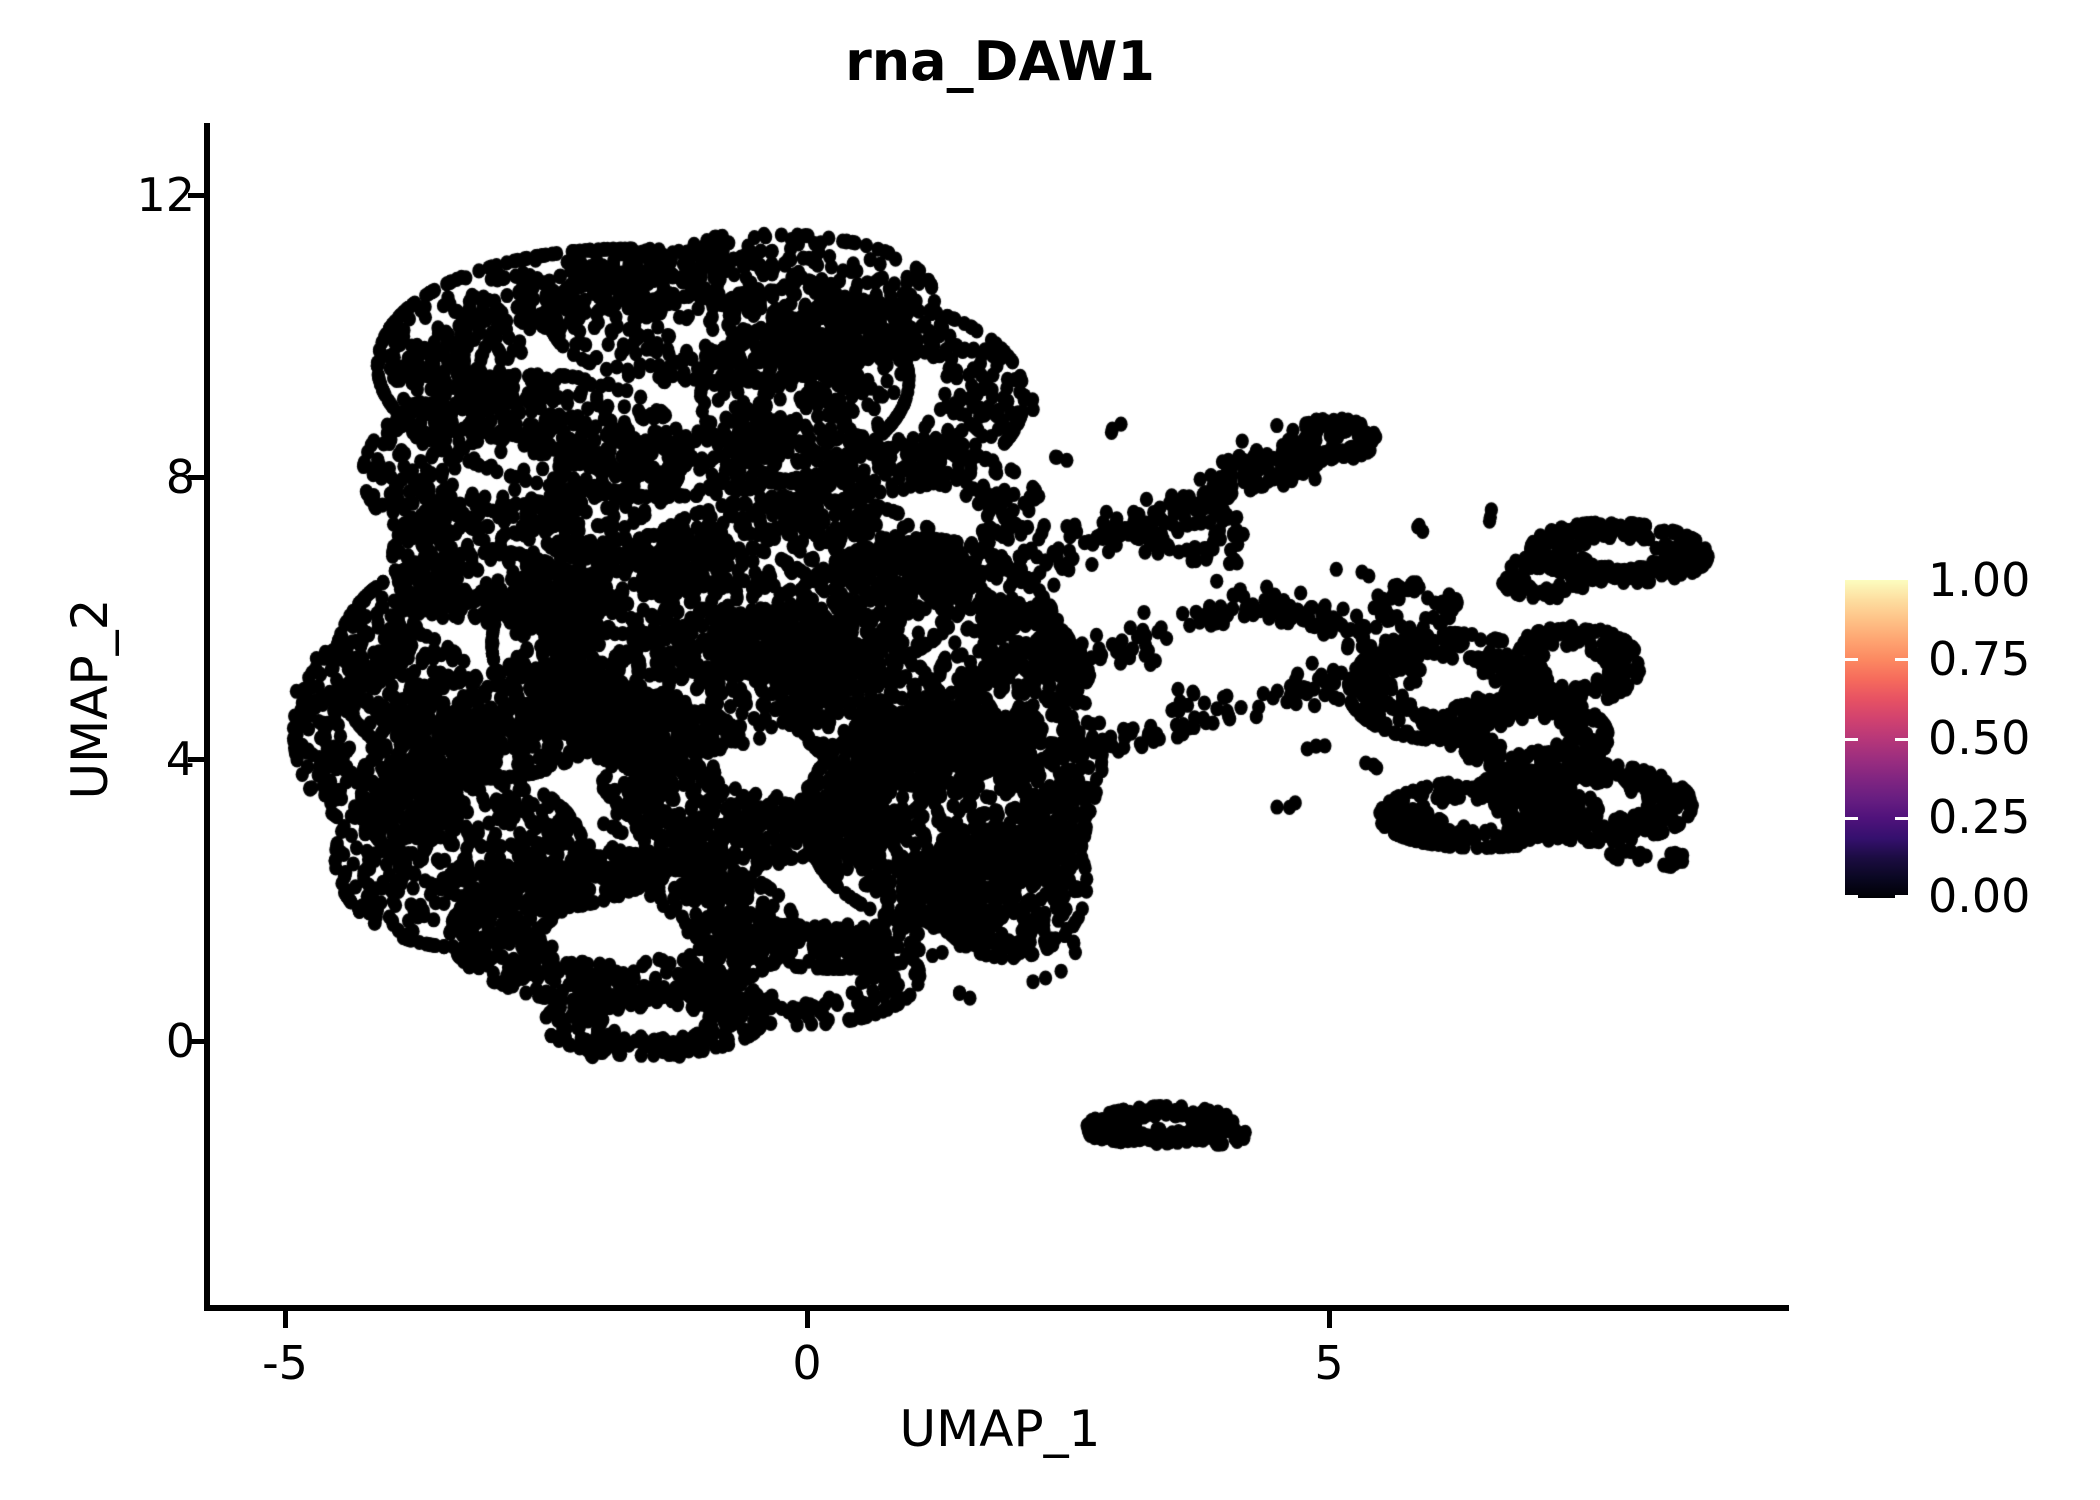  I want to click on x-tick-label-5: 5, so click(1329, 1363).